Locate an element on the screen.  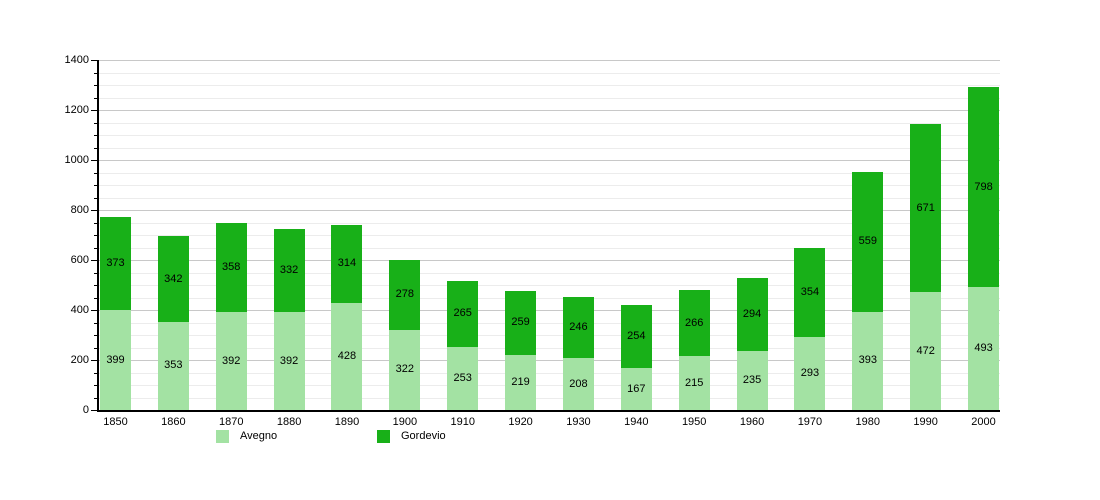
x-axis-label: 1950 is located at coordinates (694, 422).